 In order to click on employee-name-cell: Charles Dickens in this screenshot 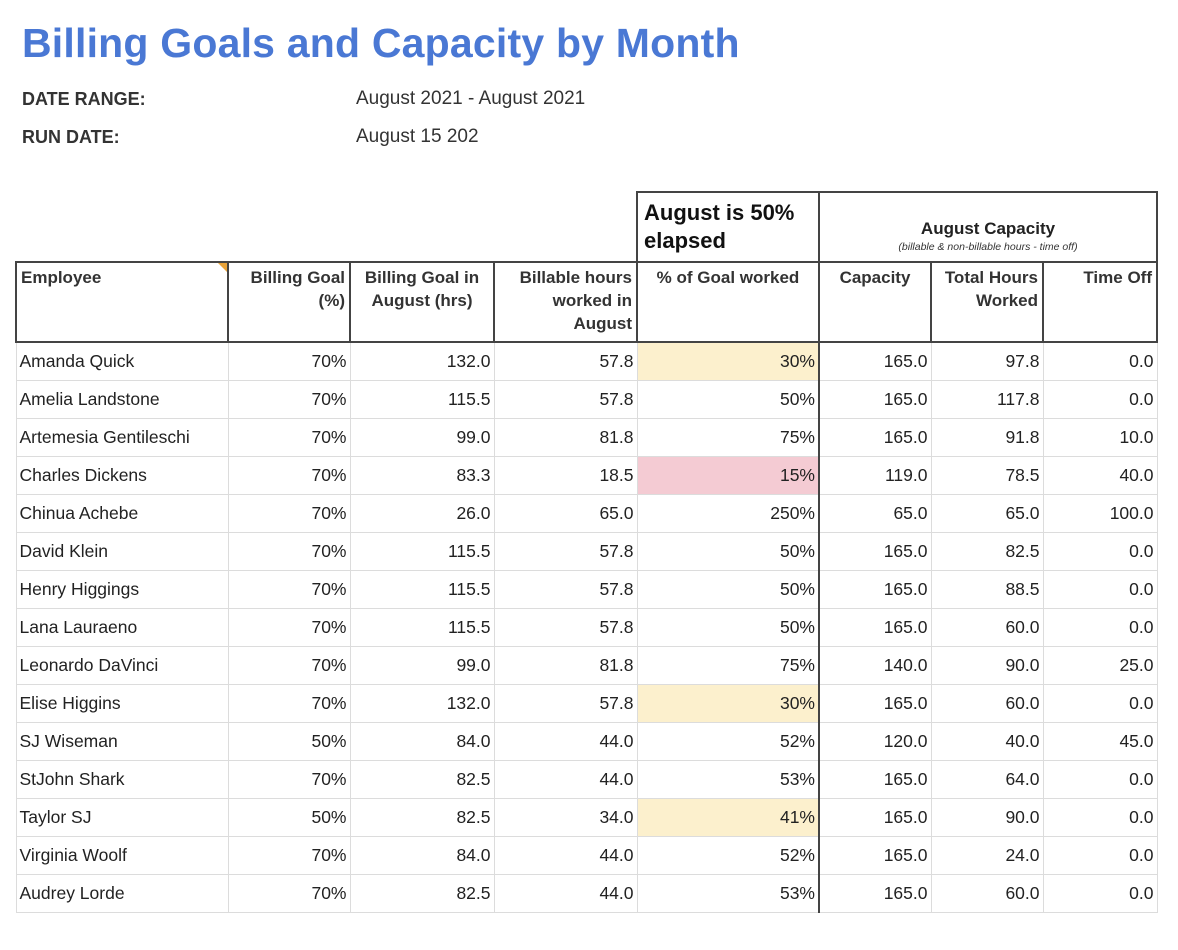, I will do `click(122, 475)`.